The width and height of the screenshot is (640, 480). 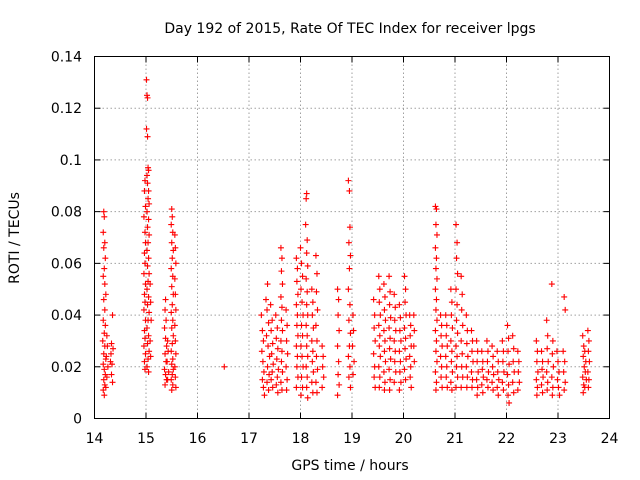 What do you see at coordinates (66, 368) in the screenshot?
I see `y-tick-label: 0.02` at bounding box center [66, 368].